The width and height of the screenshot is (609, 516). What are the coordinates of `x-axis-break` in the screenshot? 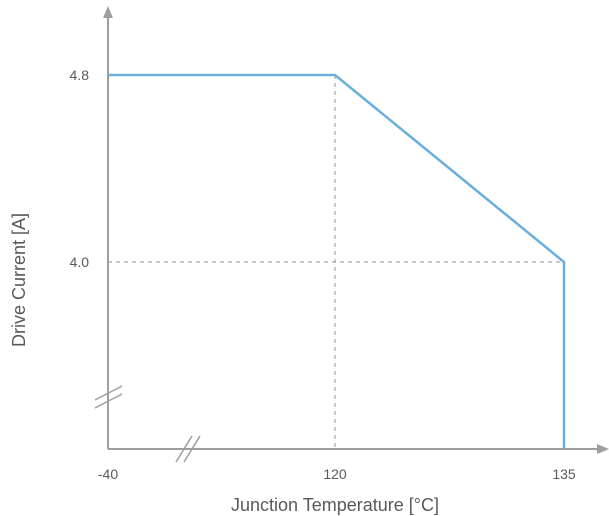 It's located at (188, 449).